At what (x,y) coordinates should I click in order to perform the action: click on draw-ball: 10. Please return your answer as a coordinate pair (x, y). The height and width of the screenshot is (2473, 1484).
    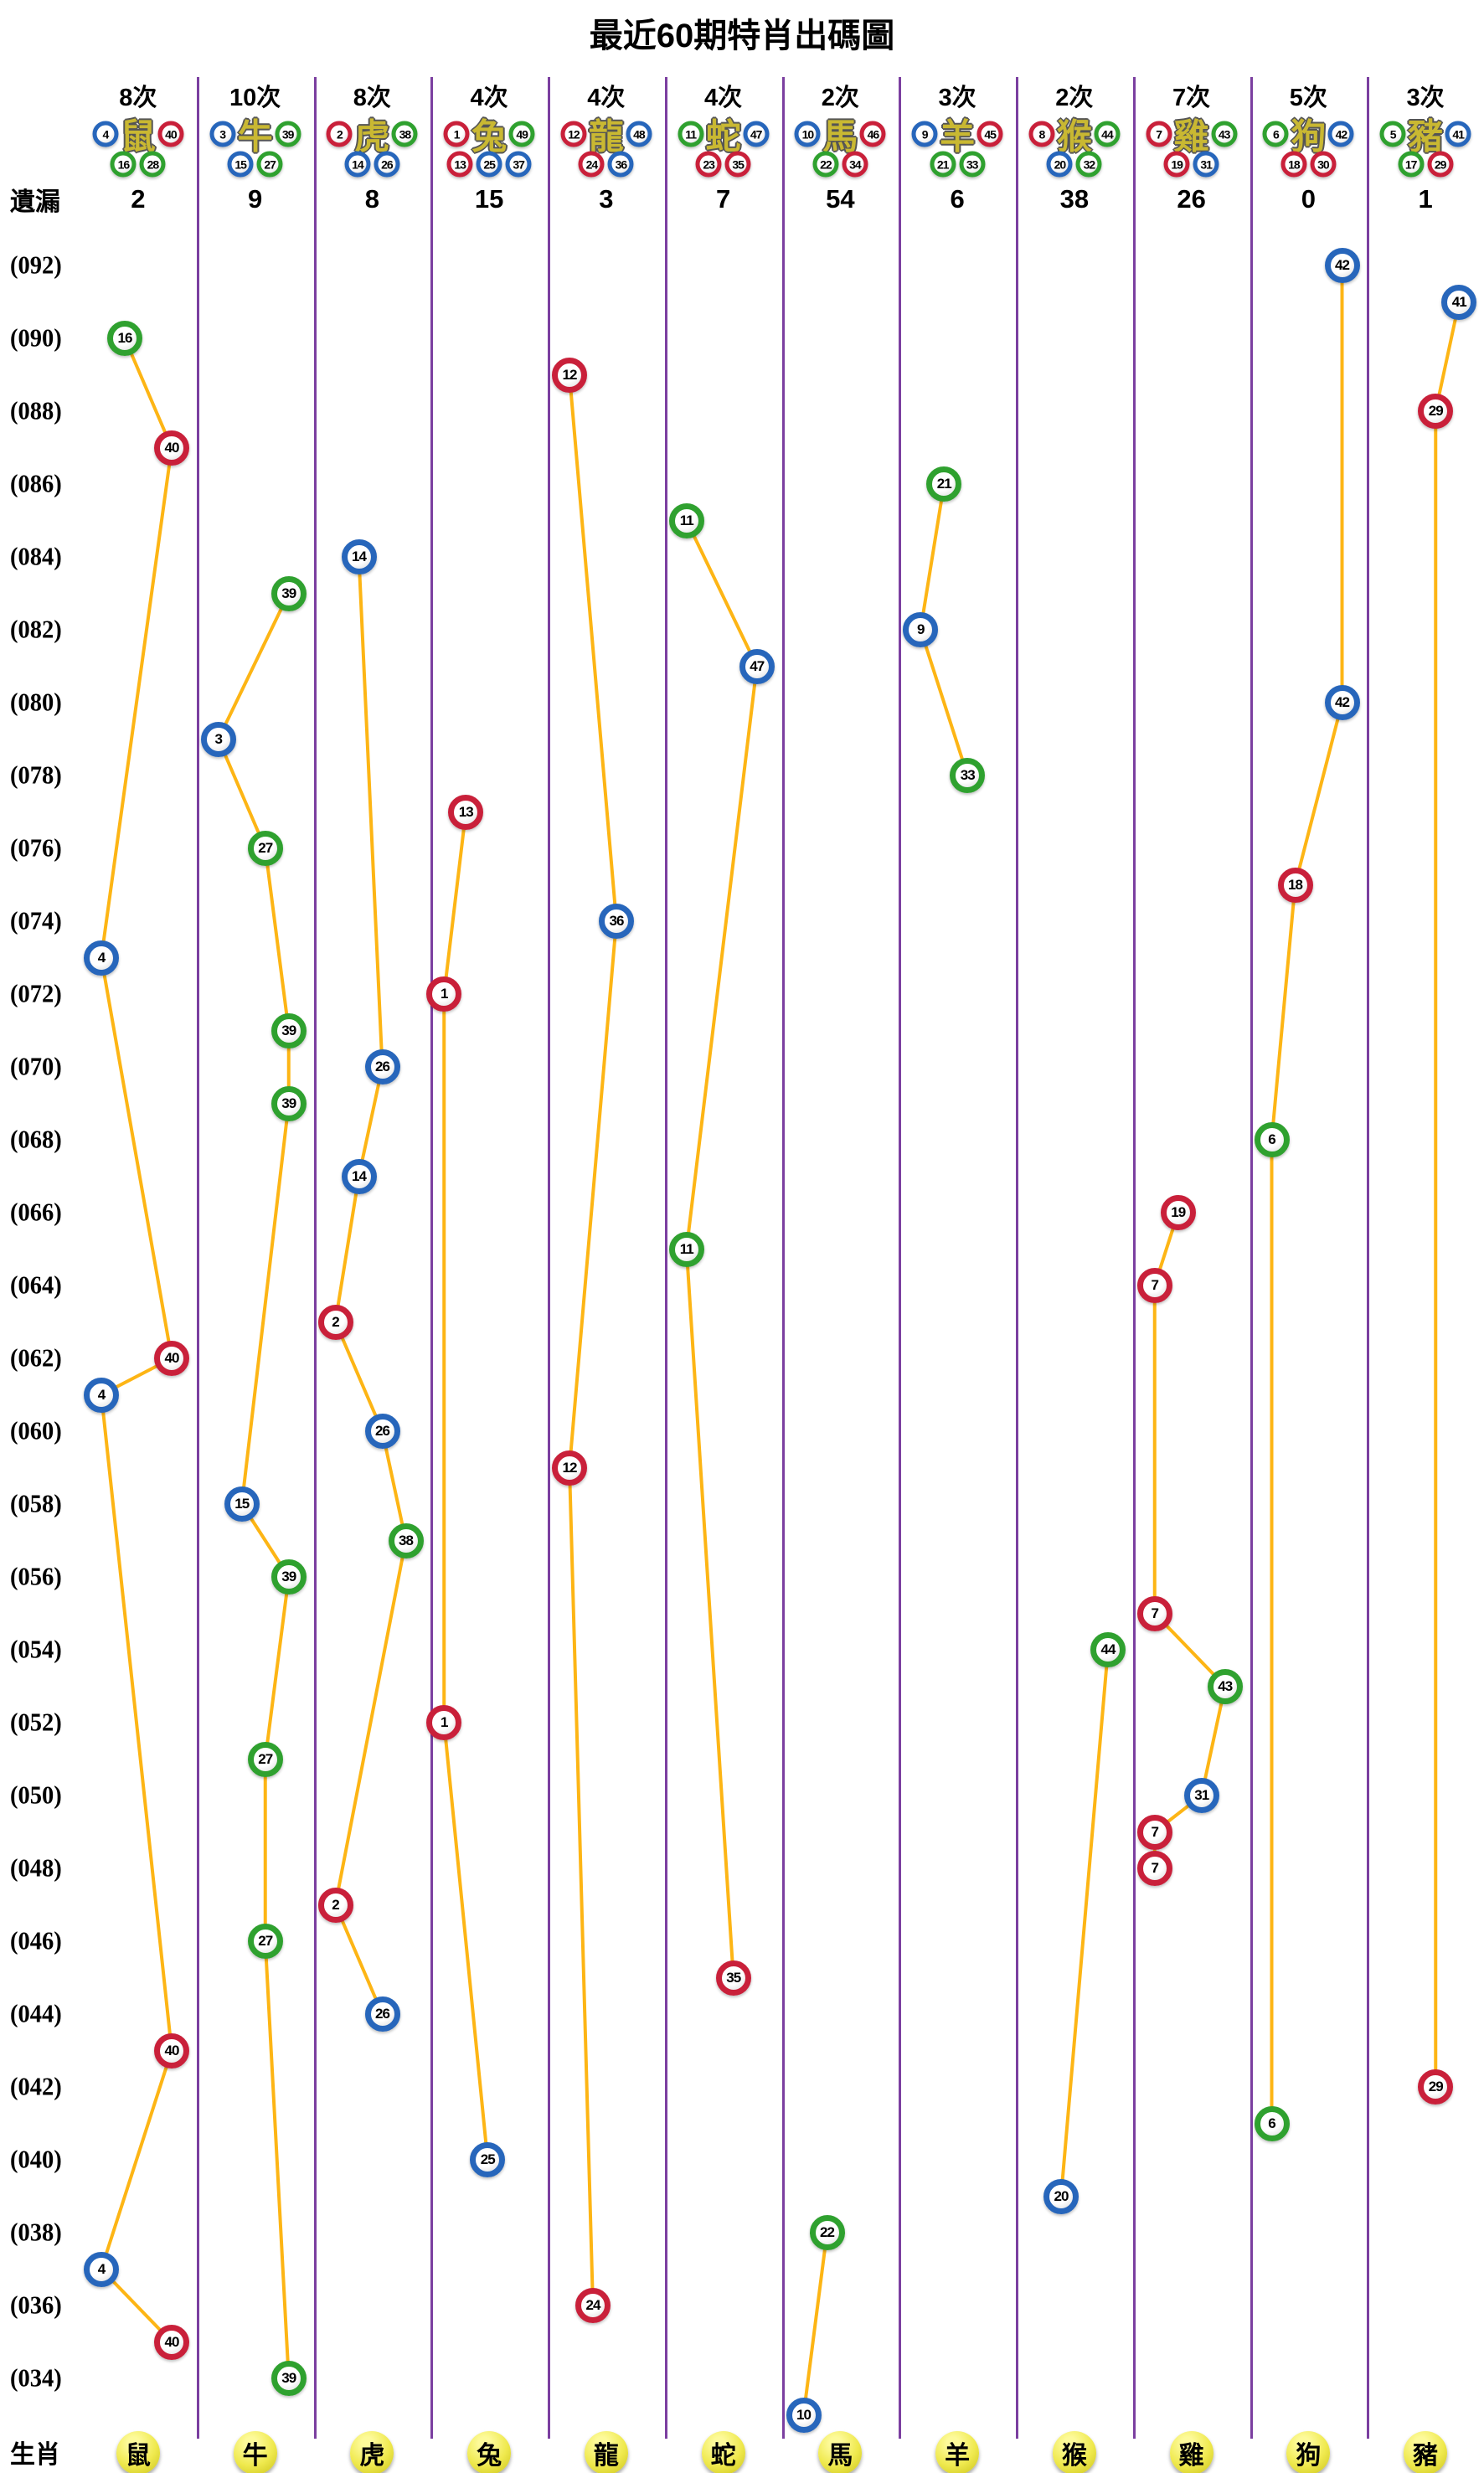
    Looking at the image, I should click on (804, 2415).